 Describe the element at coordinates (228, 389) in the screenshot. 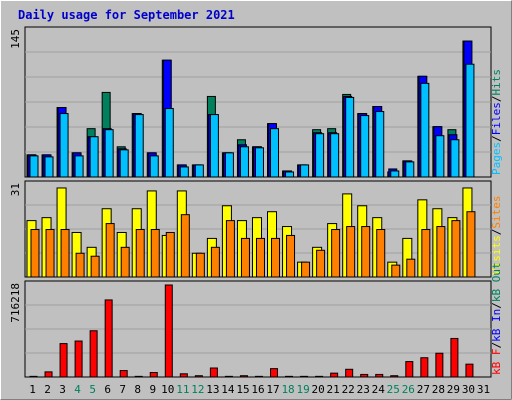

I see `x-tick-label: 14` at that location.